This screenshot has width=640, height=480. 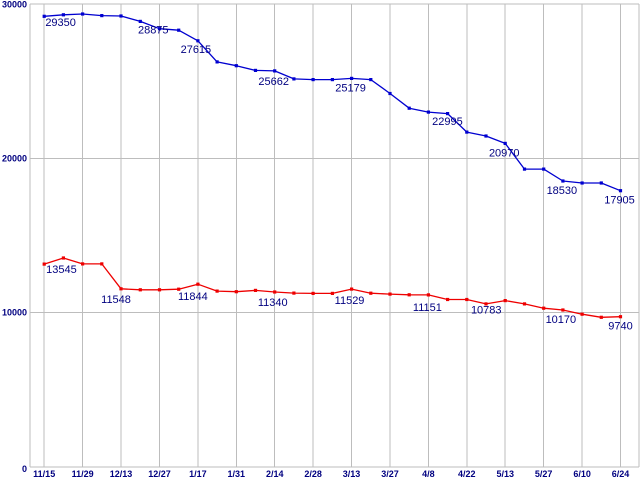 What do you see at coordinates (505, 474) in the screenshot?
I see `x-axis-tick-label: 5/13` at bounding box center [505, 474].